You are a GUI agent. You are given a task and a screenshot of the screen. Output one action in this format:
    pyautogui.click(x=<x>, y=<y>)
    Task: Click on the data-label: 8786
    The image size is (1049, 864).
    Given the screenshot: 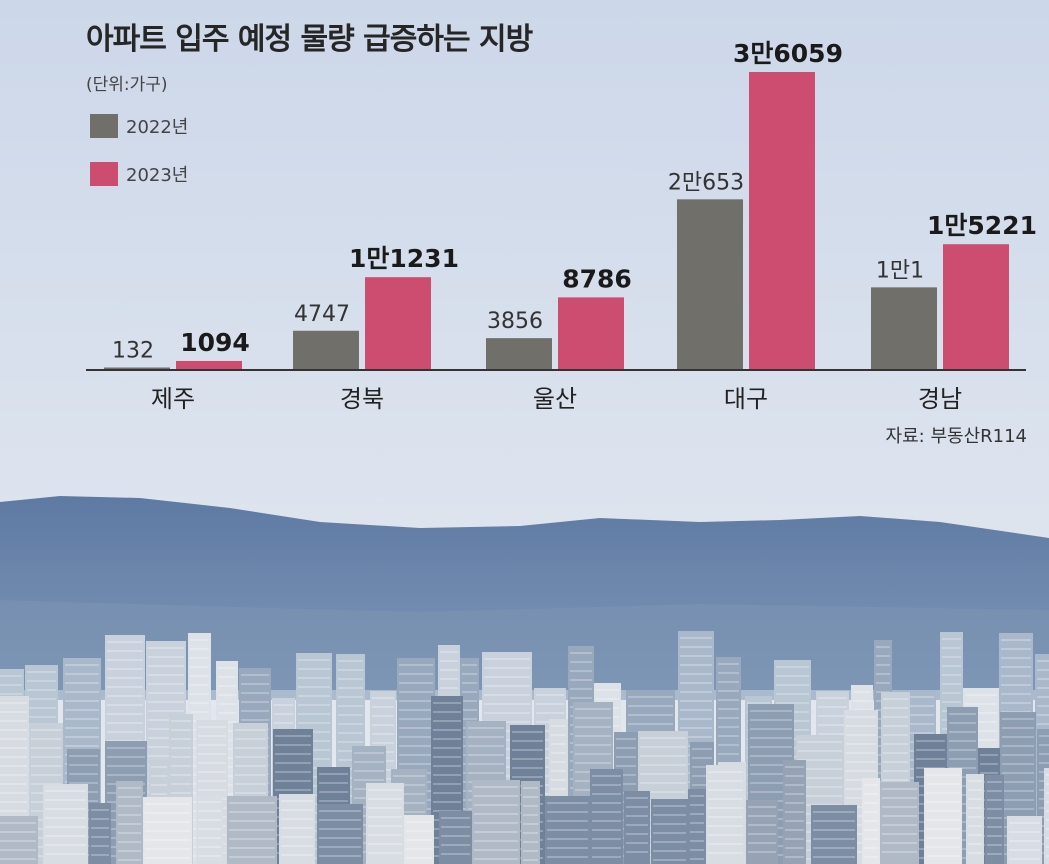 What is the action you would take?
    pyautogui.click(x=597, y=278)
    